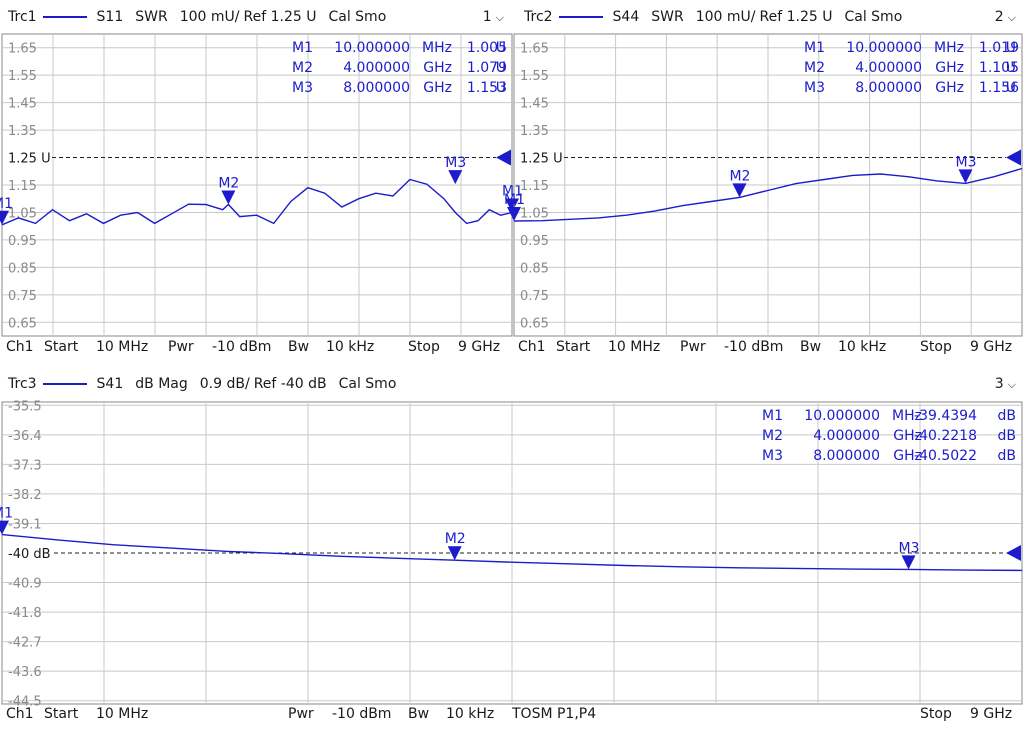 Image resolution: width=1024 pixels, height=730 pixels. I want to click on trace2-line-legend, so click(580, 17).